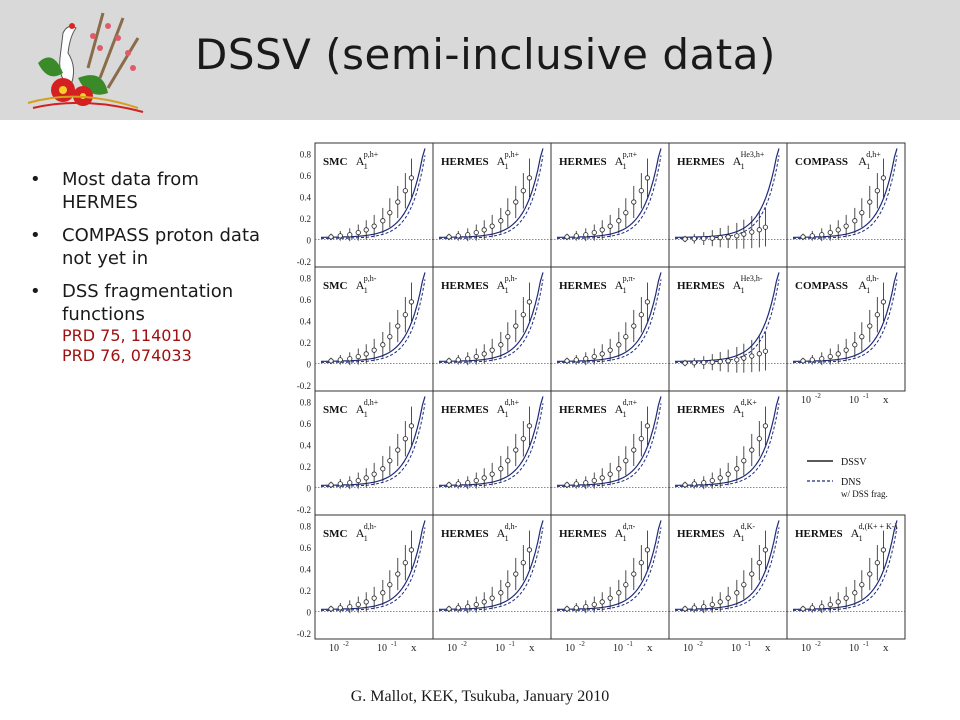  What do you see at coordinates (821, 162) in the screenshot?
I see `panel-experiment-label: COMPASS` at bounding box center [821, 162].